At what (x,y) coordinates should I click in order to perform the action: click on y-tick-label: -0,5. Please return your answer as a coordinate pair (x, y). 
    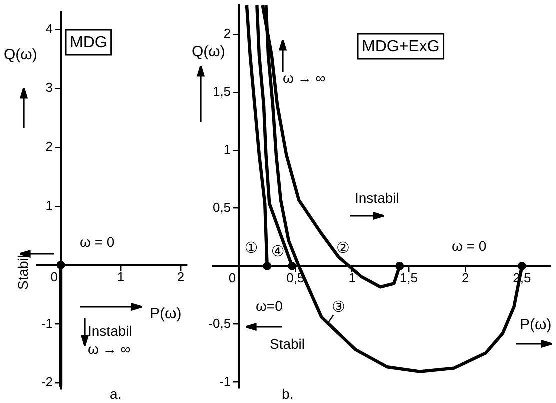
    Looking at the image, I should click on (220, 323).